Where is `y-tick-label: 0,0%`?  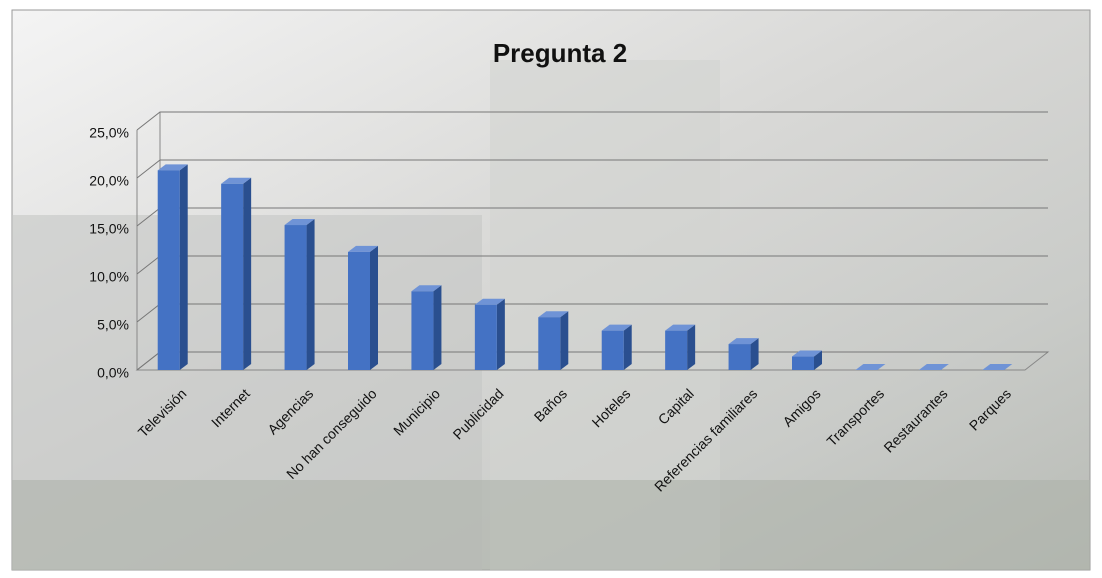 y-tick-label: 0,0% is located at coordinates (113, 373).